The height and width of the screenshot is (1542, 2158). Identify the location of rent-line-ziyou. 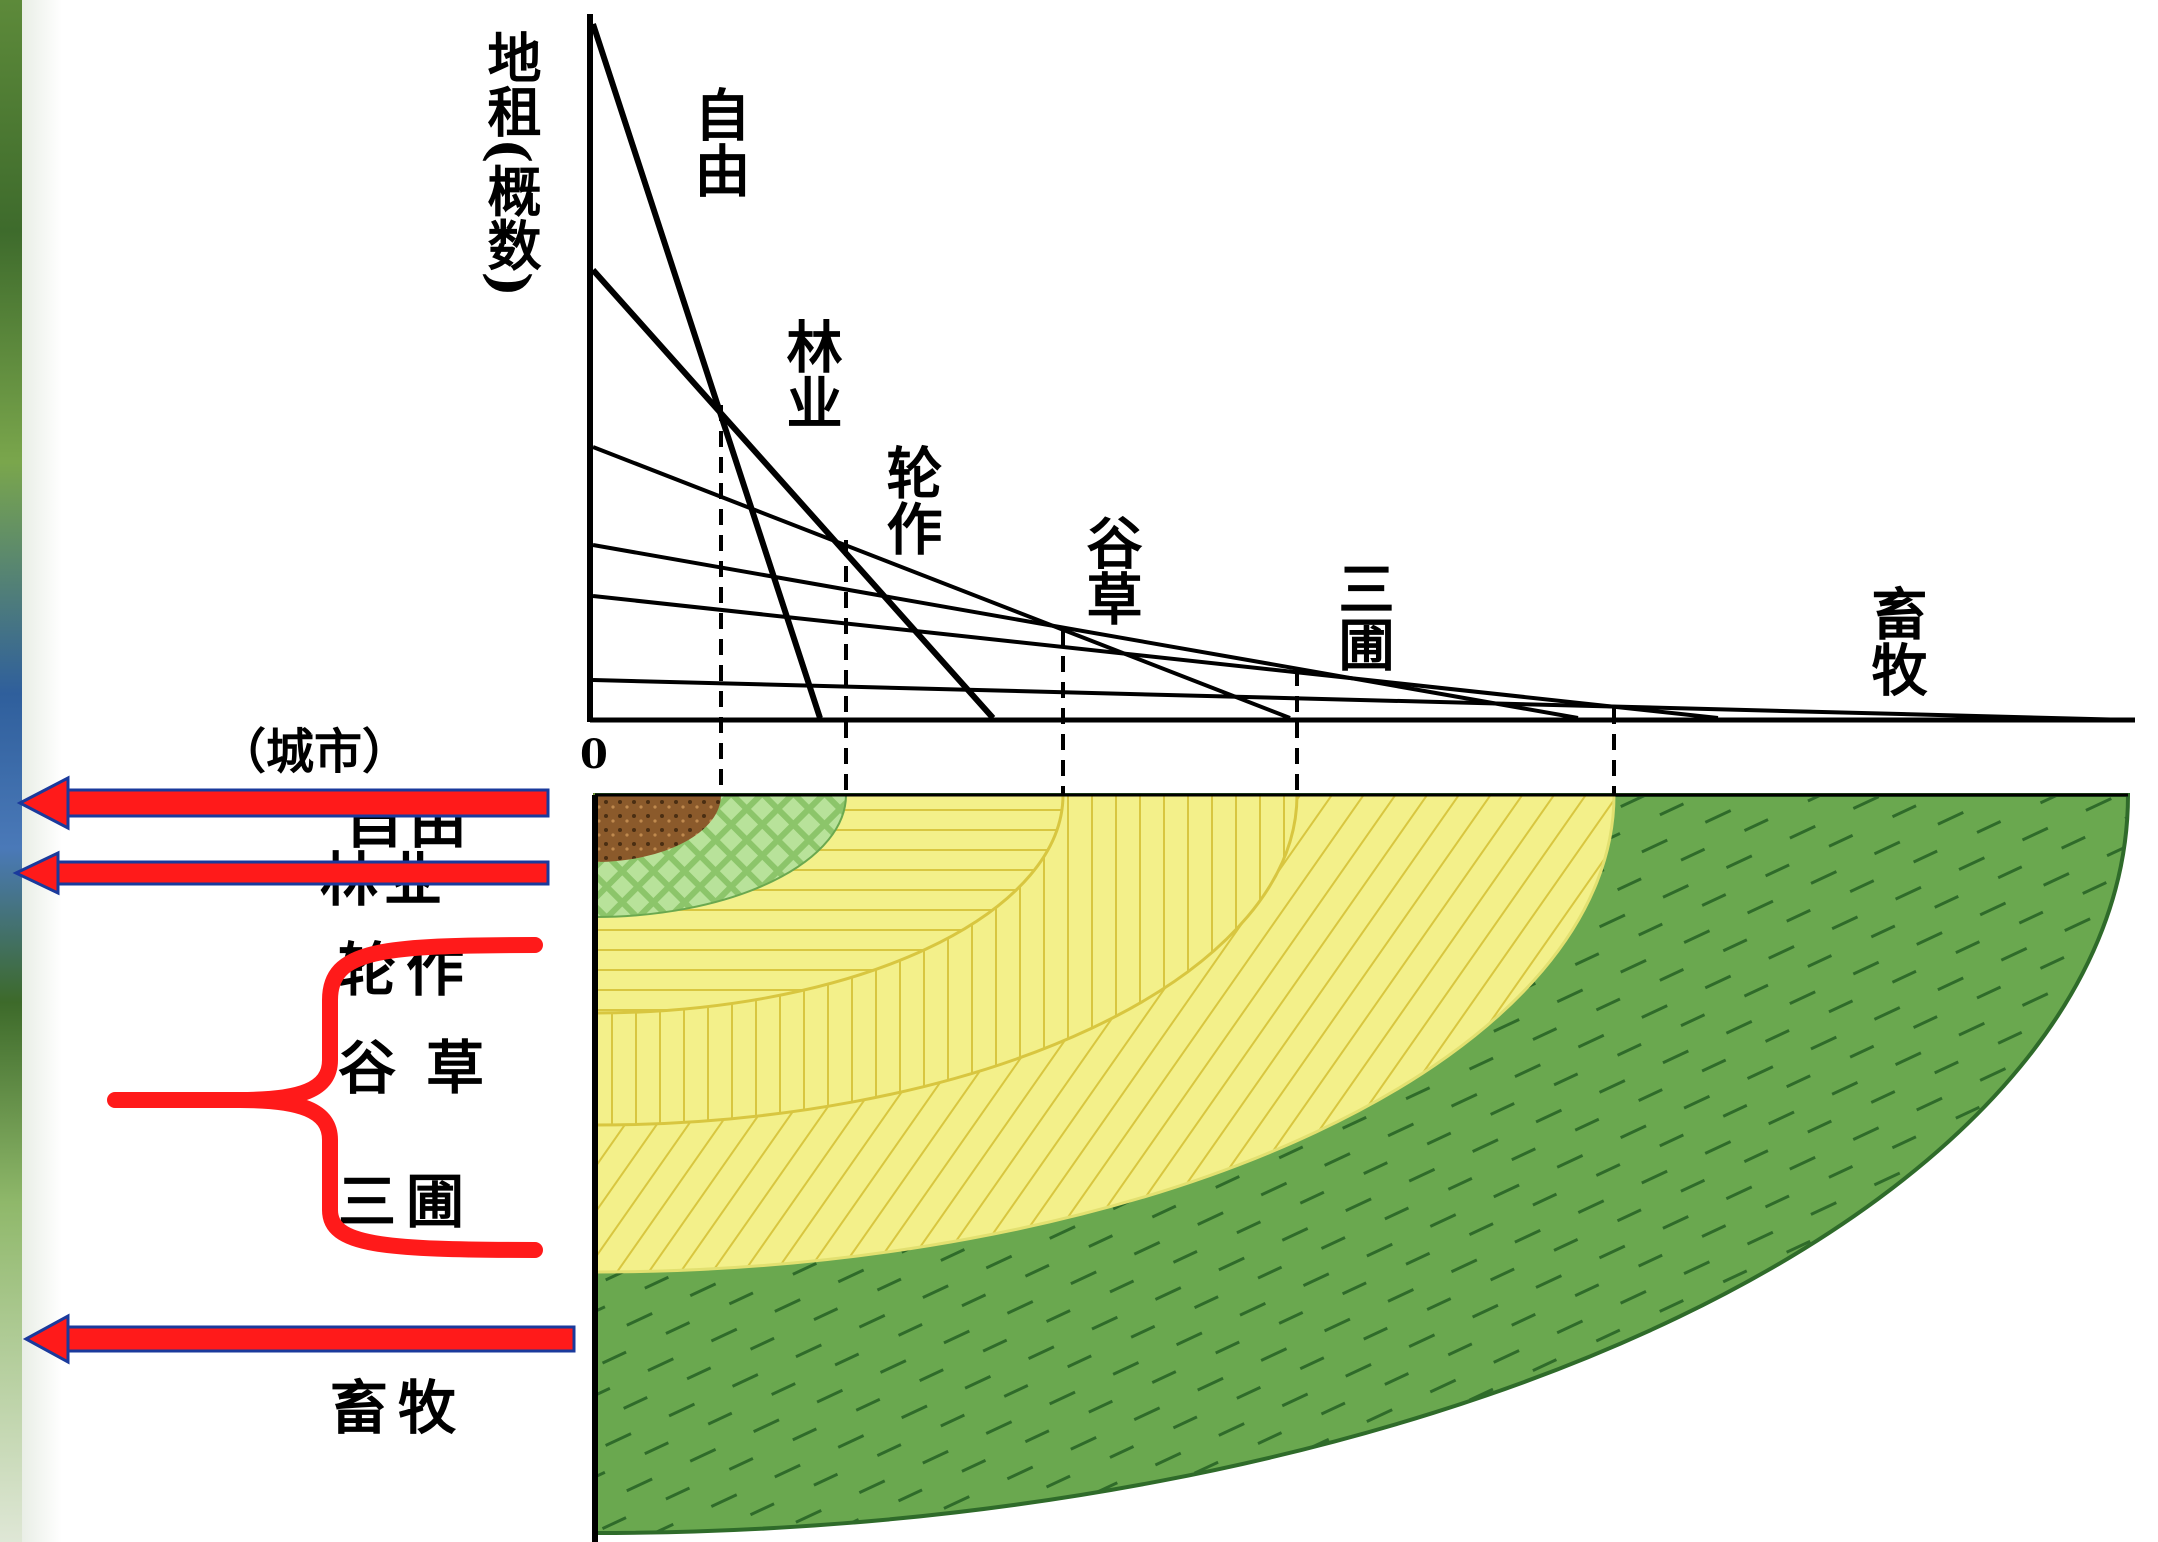
(706, 371).